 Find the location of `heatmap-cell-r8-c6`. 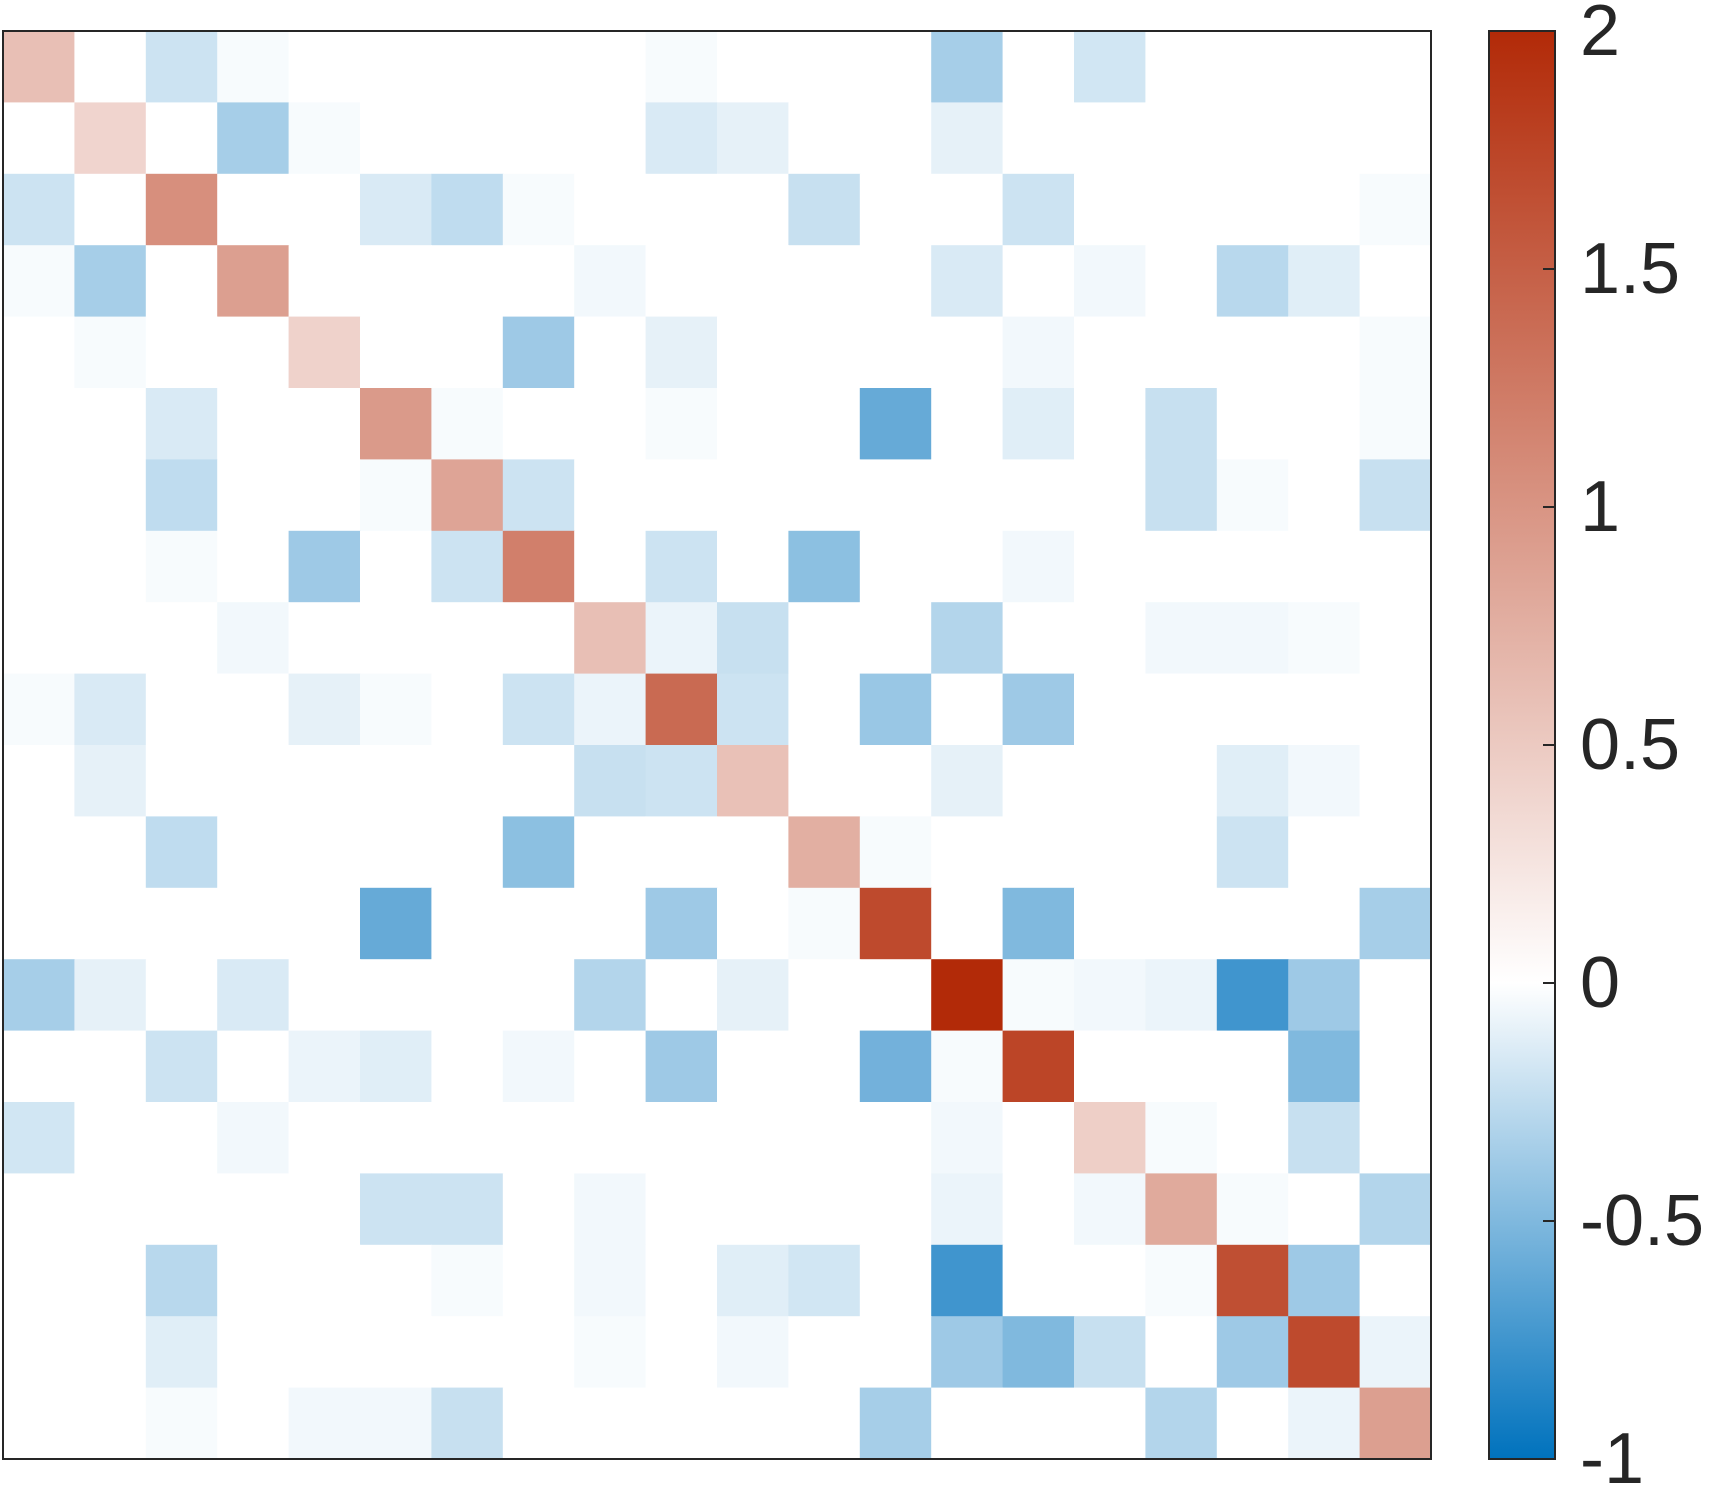

heatmap-cell-r8-c6 is located at coordinates (396, 566).